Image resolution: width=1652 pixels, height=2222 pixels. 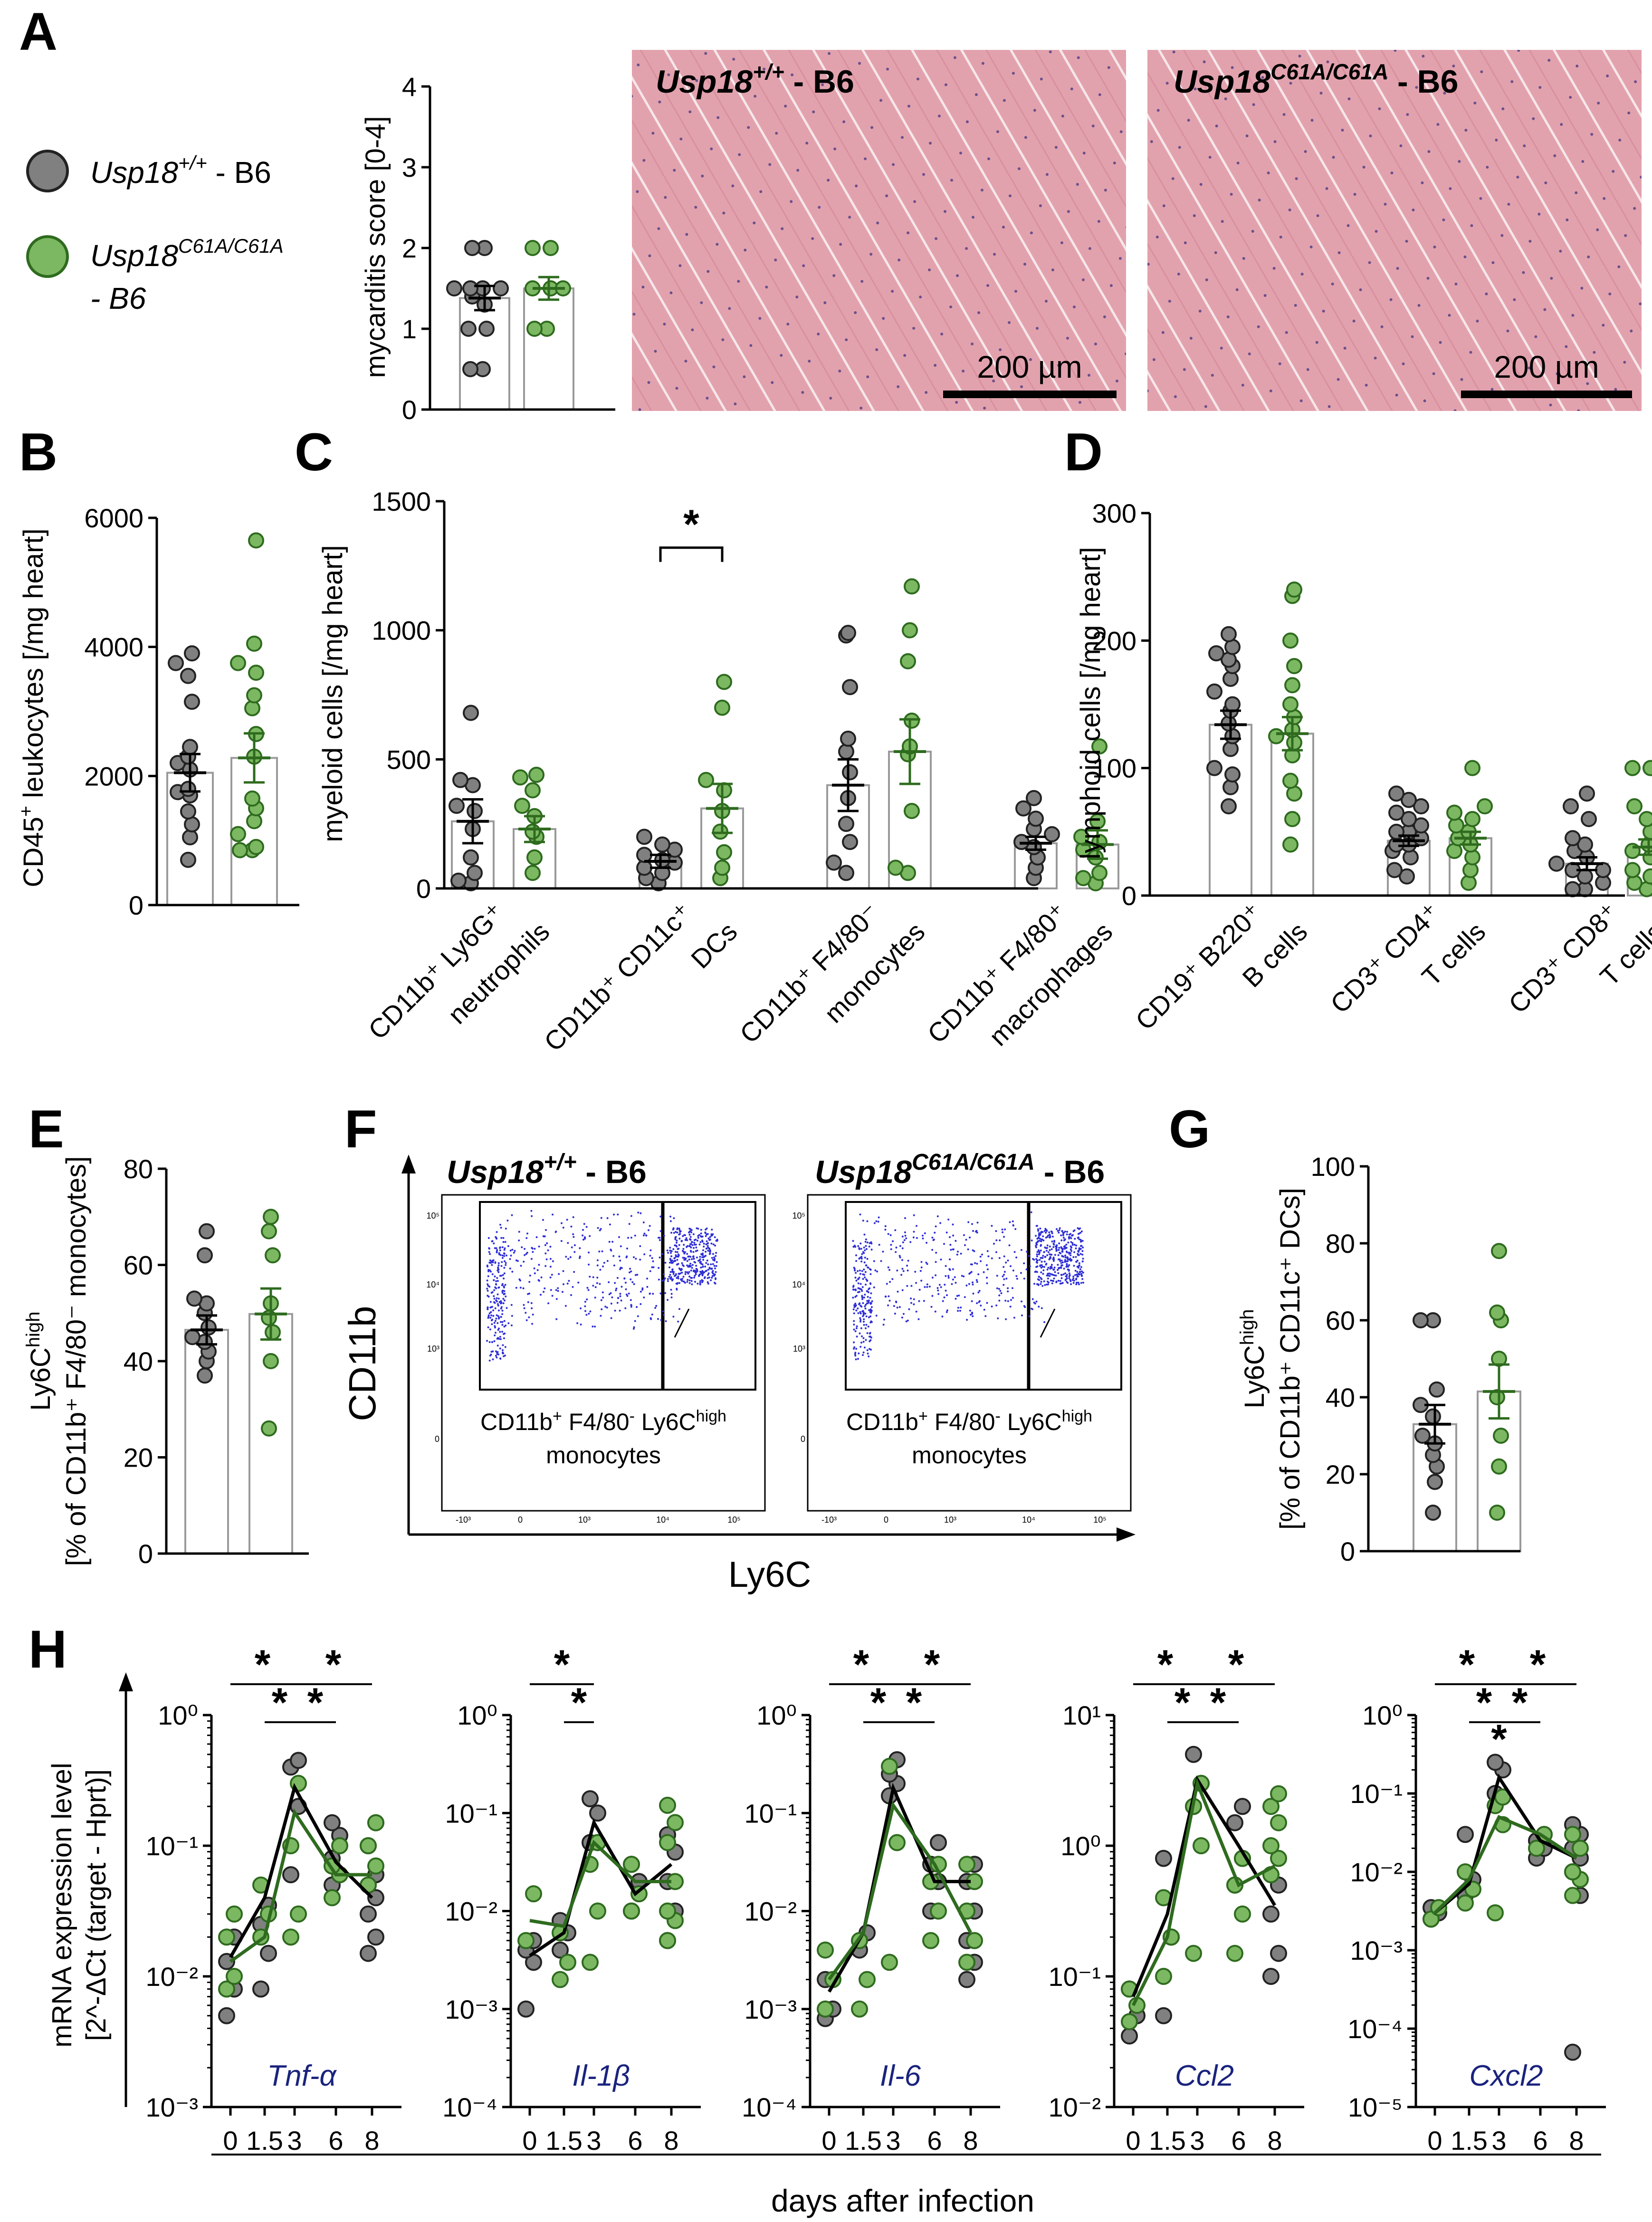 What do you see at coordinates (1394, 231) in the screenshot?
I see `histology-right: Usp18C61A/C61A - B6 200 µm` at bounding box center [1394, 231].